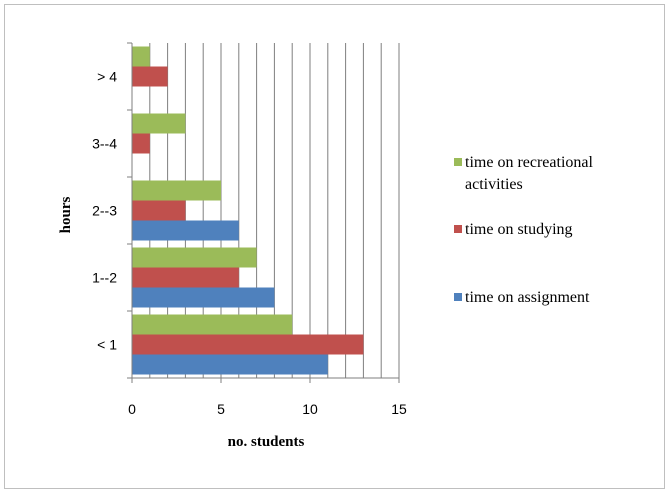 This screenshot has width=671, height=500. I want to click on legend-swatch-time-on-studying, so click(458, 229).